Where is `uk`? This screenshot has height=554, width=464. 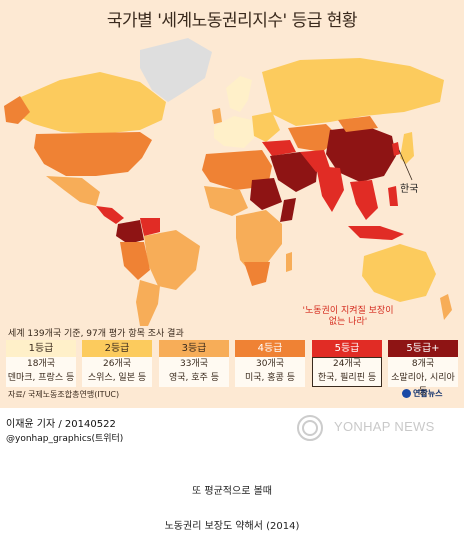
uk is located at coordinates (217, 116).